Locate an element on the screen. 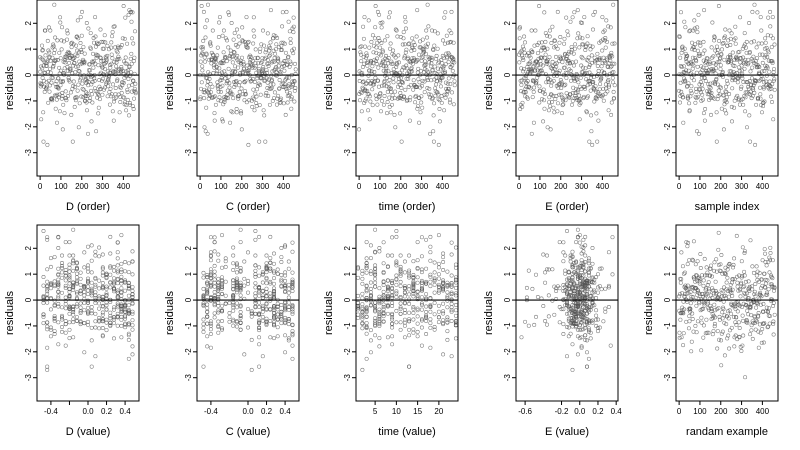 The height and width of the screenshot is (450, 800). y-axis-label: residuals is located at coordinates (489, 312).